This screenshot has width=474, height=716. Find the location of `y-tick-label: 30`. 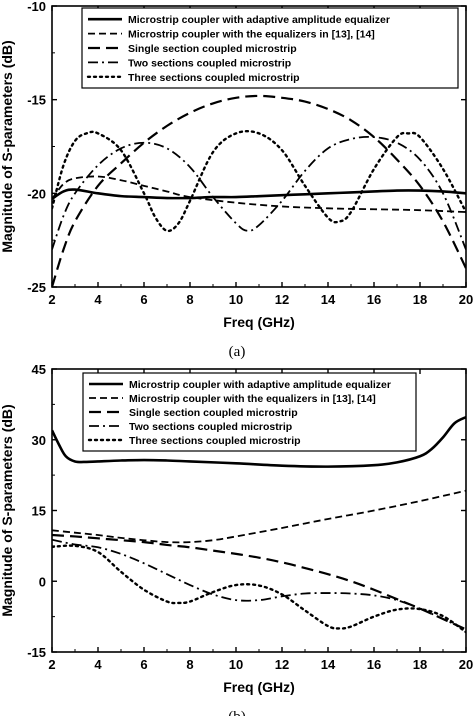

y-tick-label: 30 is located at coordinates (39, 440).